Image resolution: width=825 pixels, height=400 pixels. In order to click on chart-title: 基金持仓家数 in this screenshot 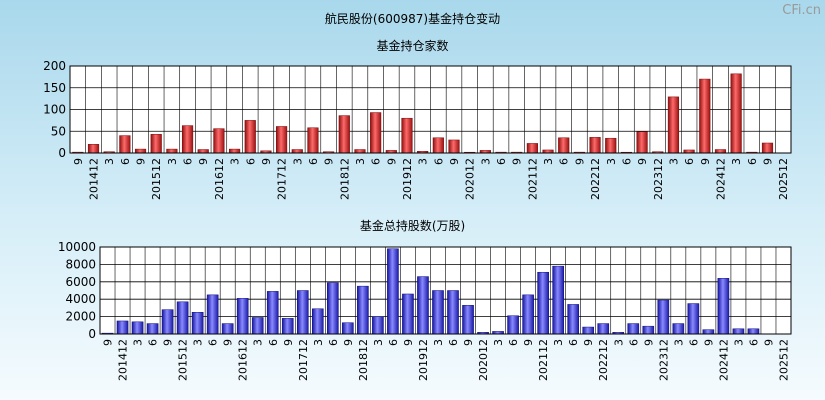, I will do `click(412, 46)`.